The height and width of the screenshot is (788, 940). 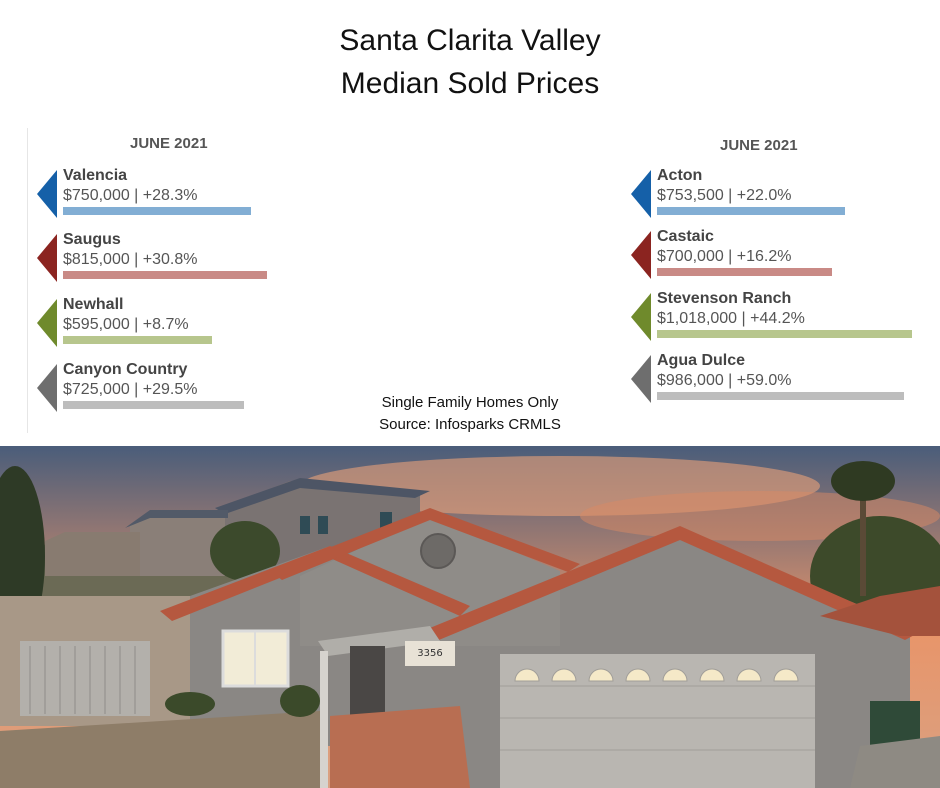 What do you see at coordinates (95, 175) in the screenshot?
I see `area-name-valencia: Valencia` at bounding box center [95, 175].